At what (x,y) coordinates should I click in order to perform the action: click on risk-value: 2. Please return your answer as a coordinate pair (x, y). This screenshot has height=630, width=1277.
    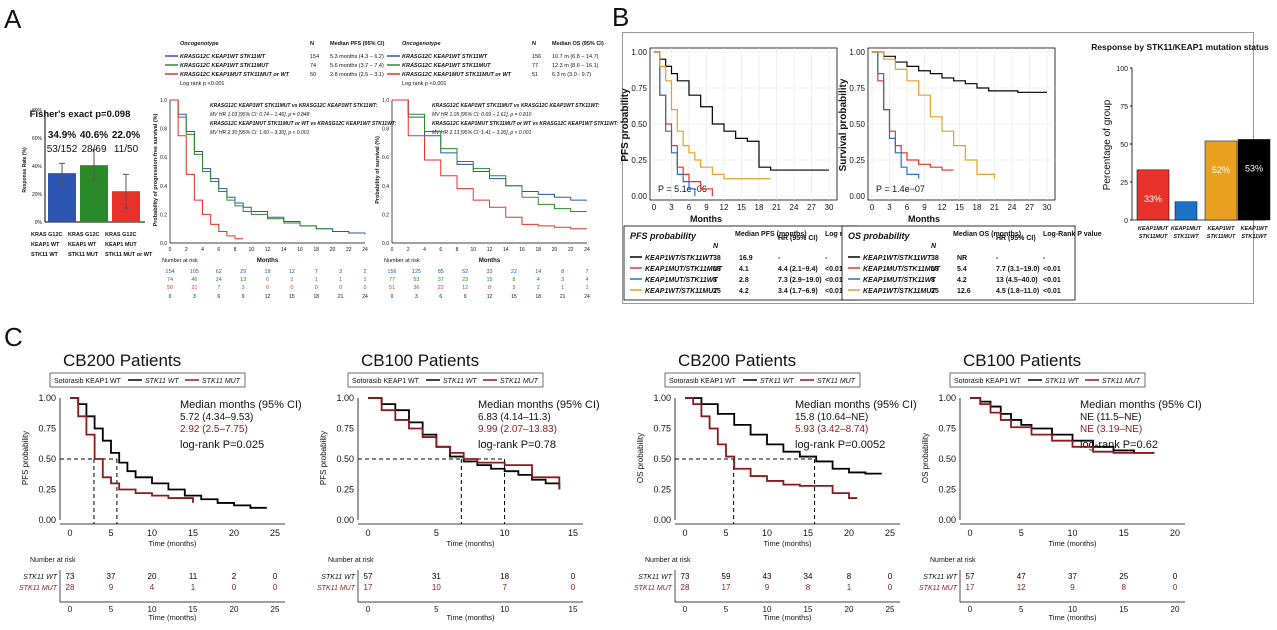
    Looking at the image, I should click on (364, 272).